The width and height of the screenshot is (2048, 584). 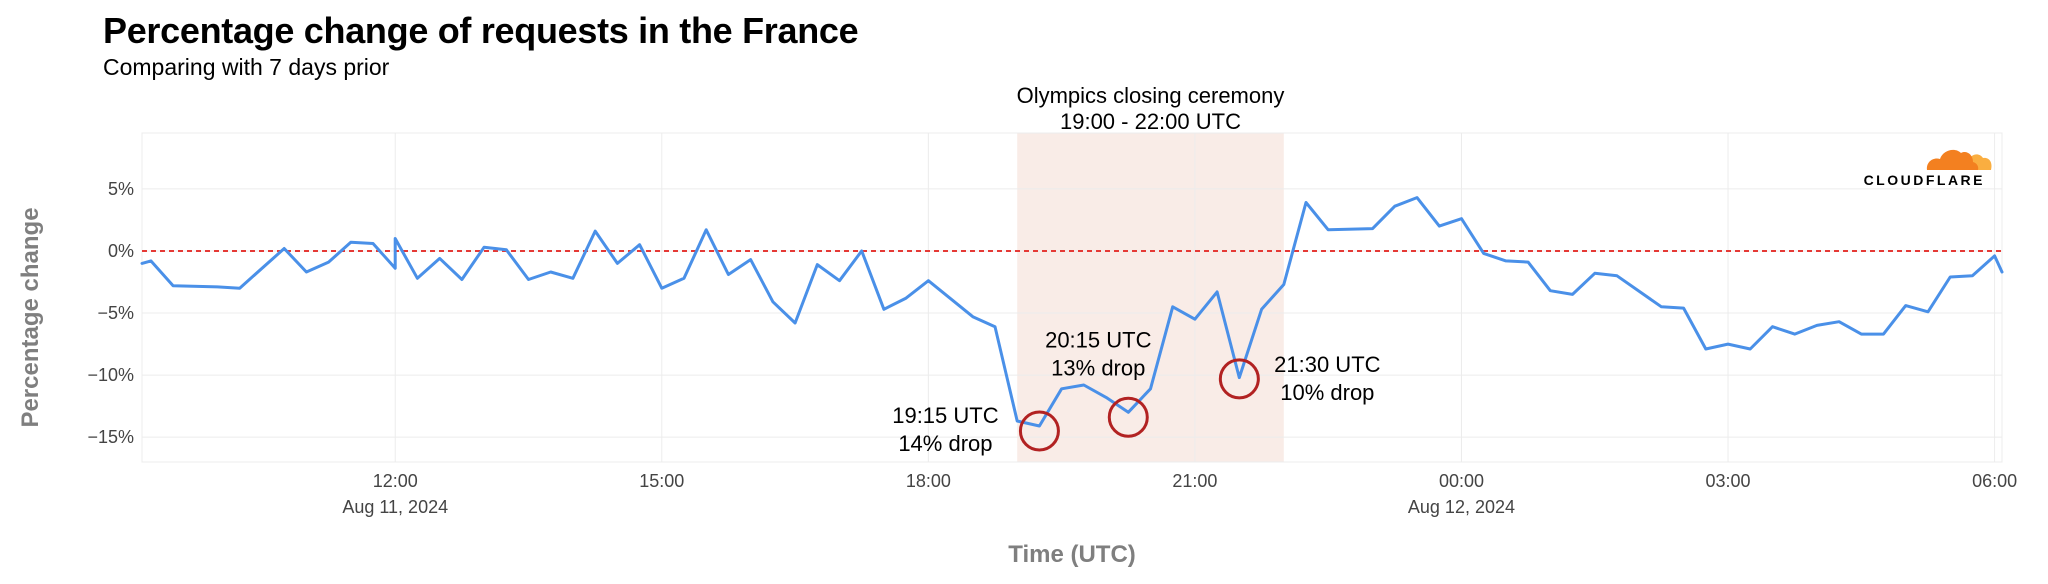 What do you see at coordinates (1194, 481) in the screenshot?
I see `x-tick-label: 21:00` at bounding box center [1194, 481].